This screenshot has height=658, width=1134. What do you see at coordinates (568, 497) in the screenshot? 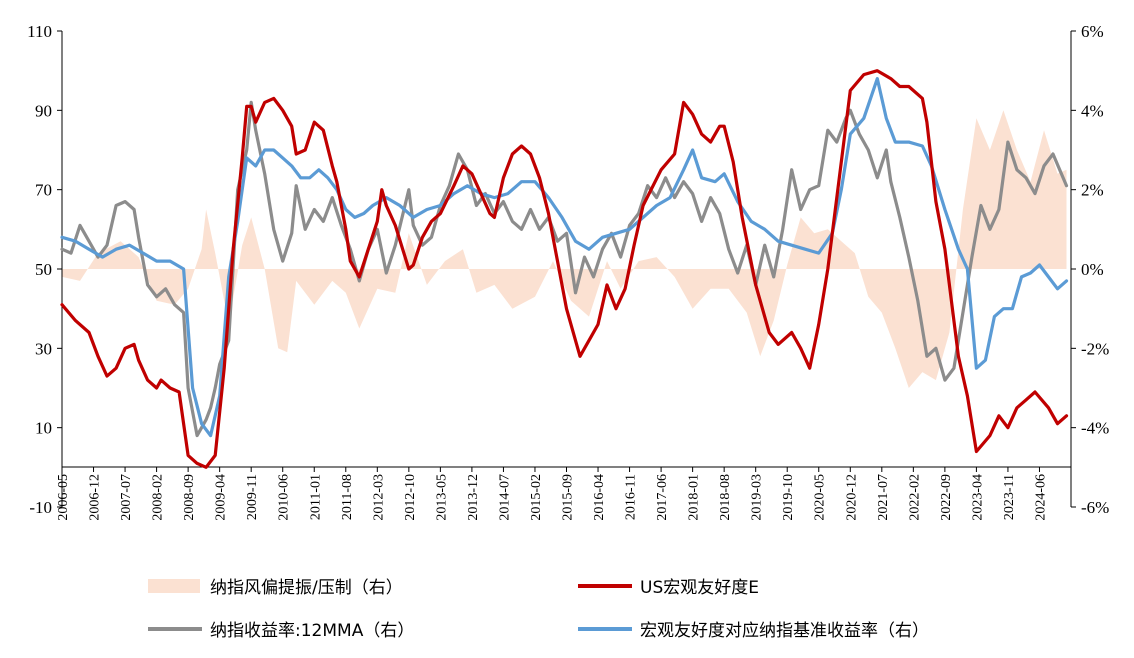
I see `x-tick-label: 2015-09` at bounding box center [568, 497].